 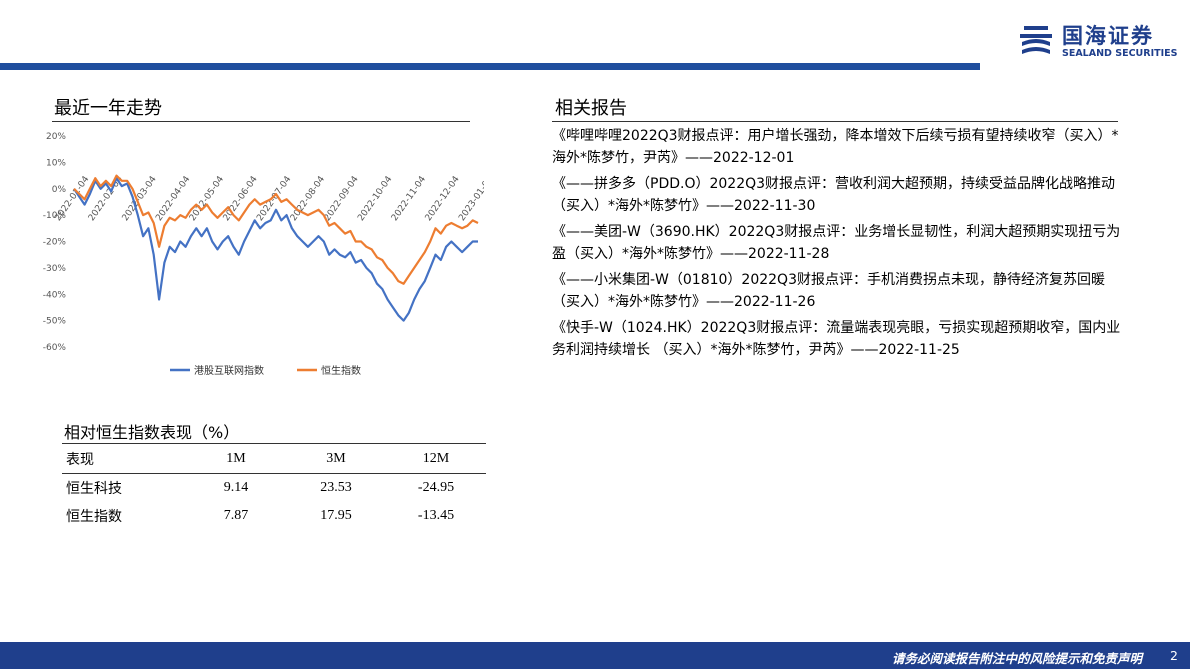 I want to click on table-row: 恒生科技 9.14 23.53 -24.95, so click(x=274, y=488).